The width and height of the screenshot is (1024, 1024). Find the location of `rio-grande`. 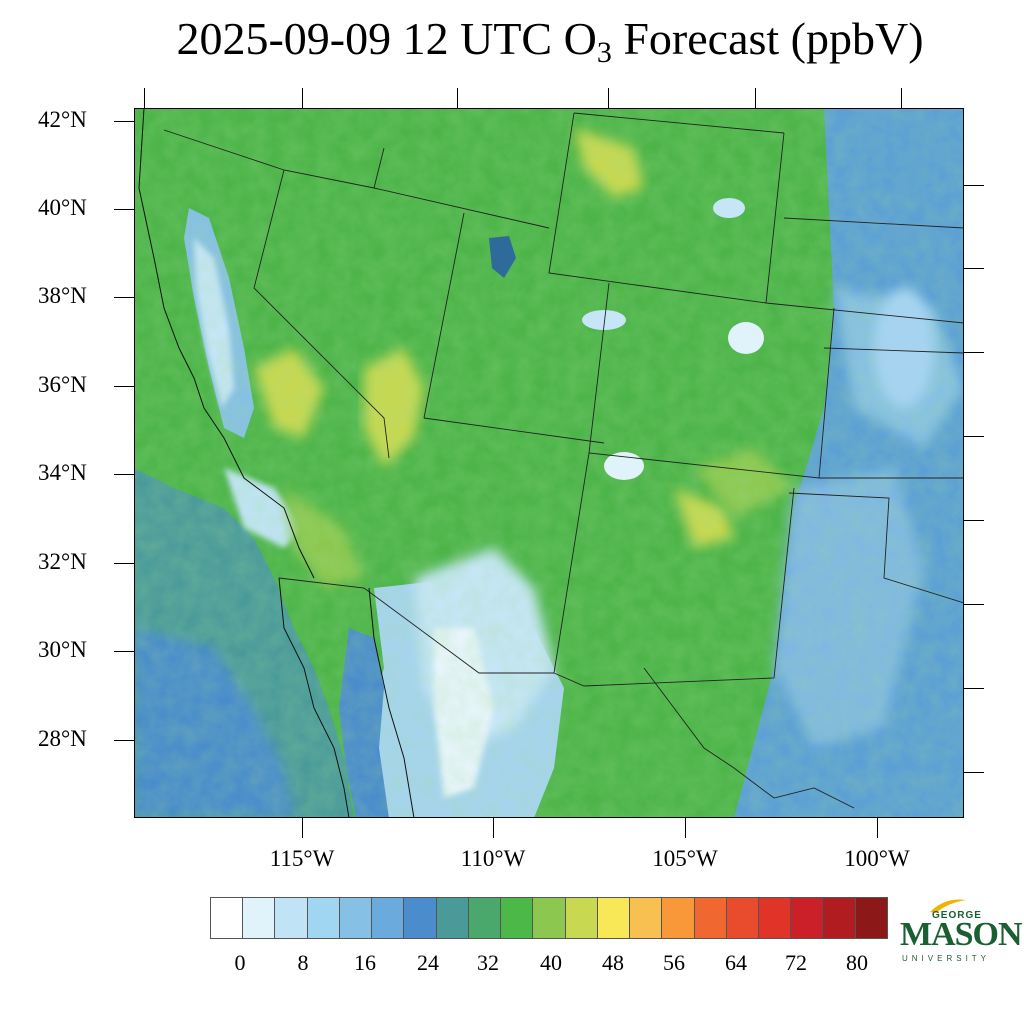

rio-grande is located at coordinates (749, 738).